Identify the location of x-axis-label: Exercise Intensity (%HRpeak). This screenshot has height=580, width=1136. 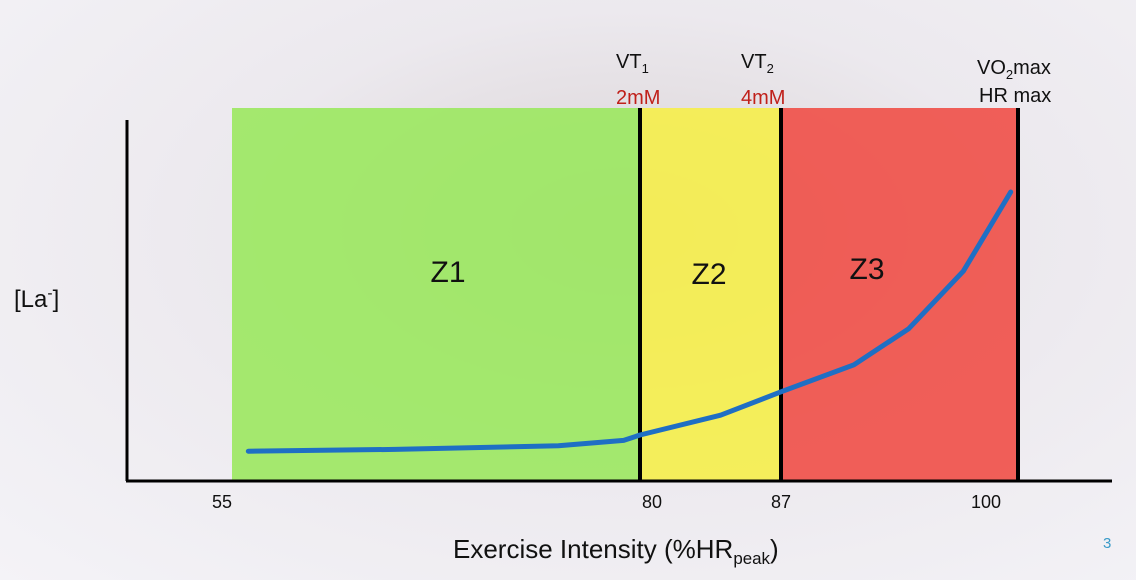
(616, 551).